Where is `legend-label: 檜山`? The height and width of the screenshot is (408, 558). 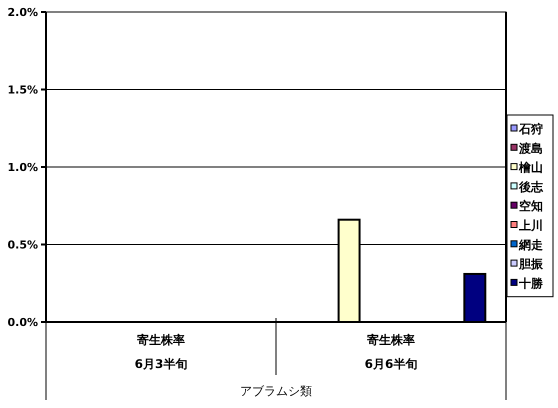
legend-label: 檜山 is located at coordinates (530, 167).